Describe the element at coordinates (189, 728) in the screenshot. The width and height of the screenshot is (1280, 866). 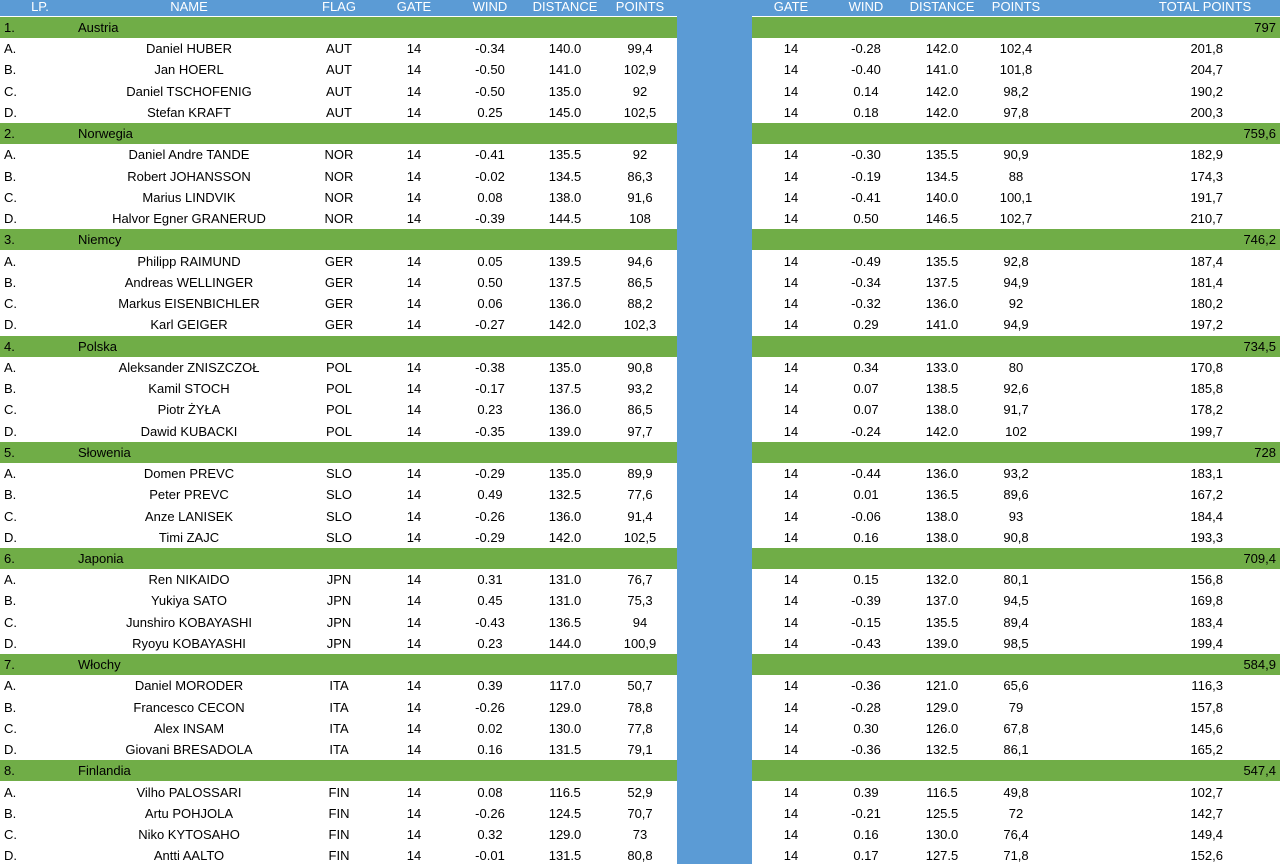
I see `jumper-name: Alex INSAM` at that location.